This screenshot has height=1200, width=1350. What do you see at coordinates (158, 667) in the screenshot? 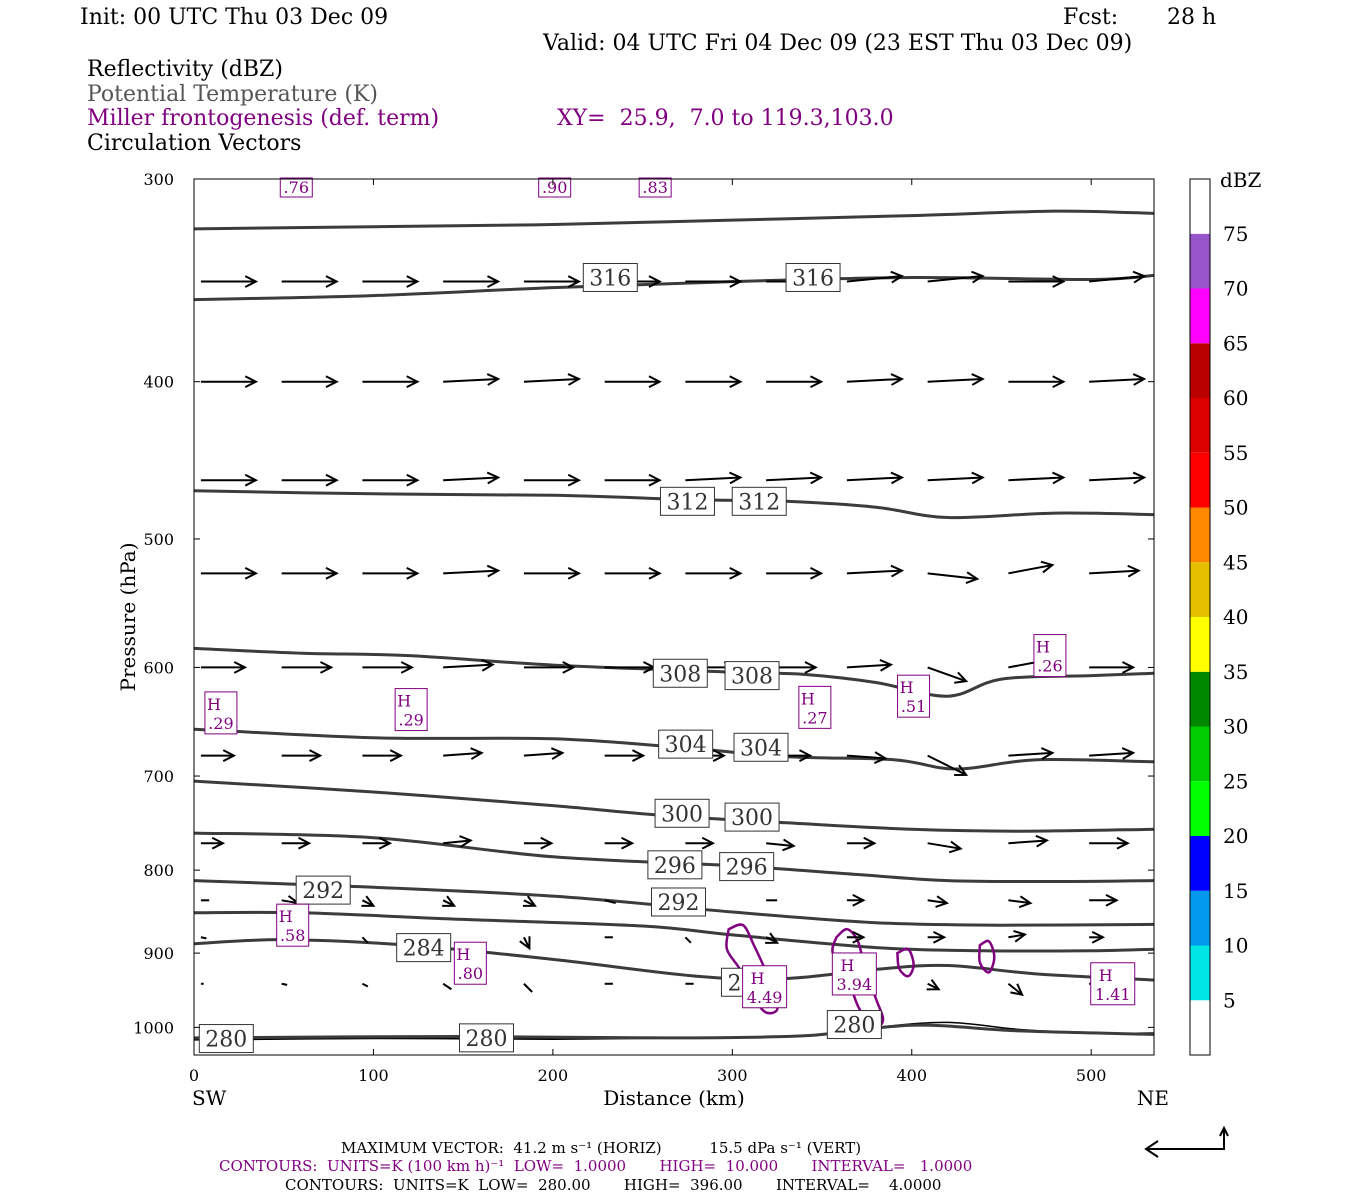
I see `y-tick-label: 600` at bounding box center [158, 667].